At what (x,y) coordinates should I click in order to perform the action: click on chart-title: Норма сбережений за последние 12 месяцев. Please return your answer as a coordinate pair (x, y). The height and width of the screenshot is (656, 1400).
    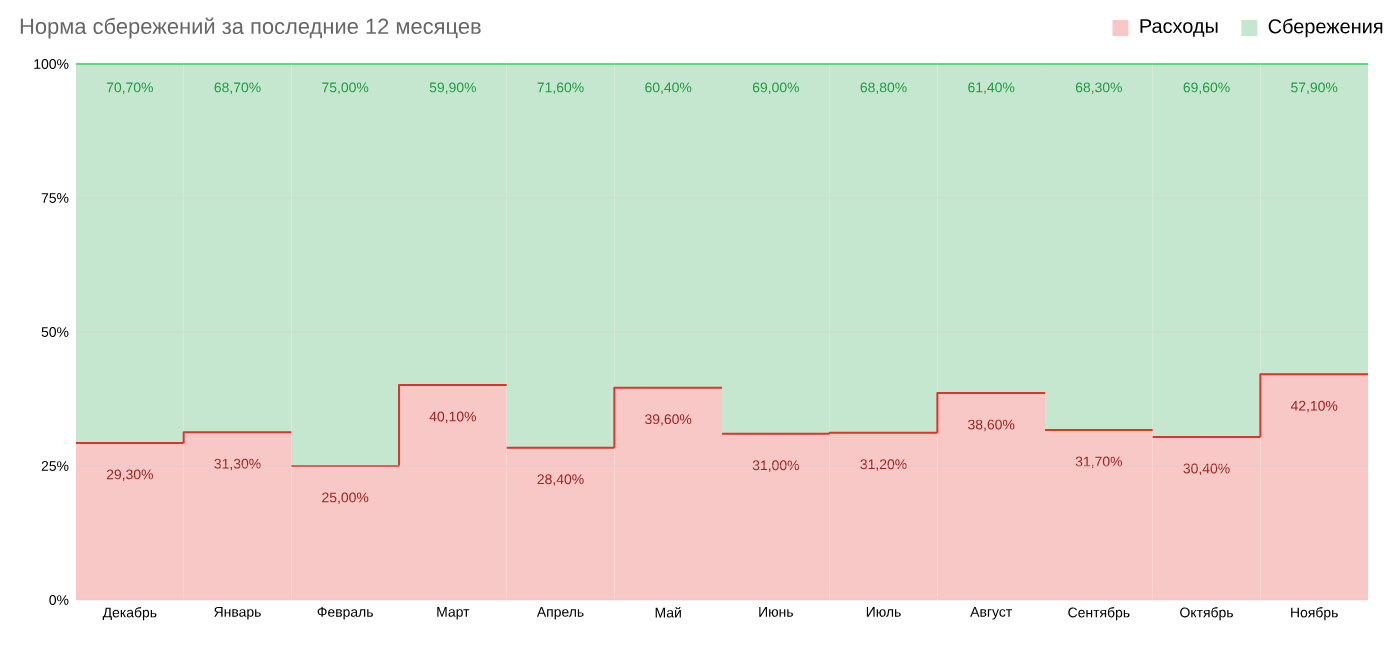
    Looking at the image, I should click on (250, 28).